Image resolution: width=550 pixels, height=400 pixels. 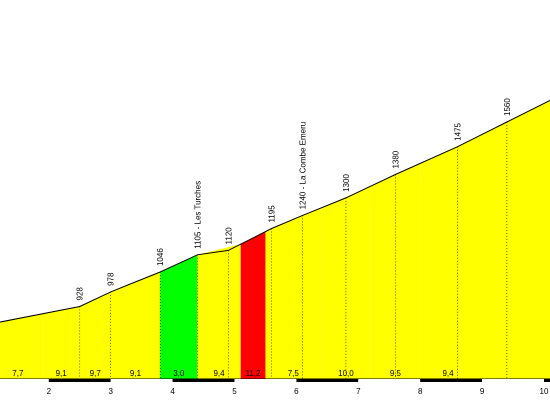 I want to click on km-tick-label: 8, so click(x=420, y=391).